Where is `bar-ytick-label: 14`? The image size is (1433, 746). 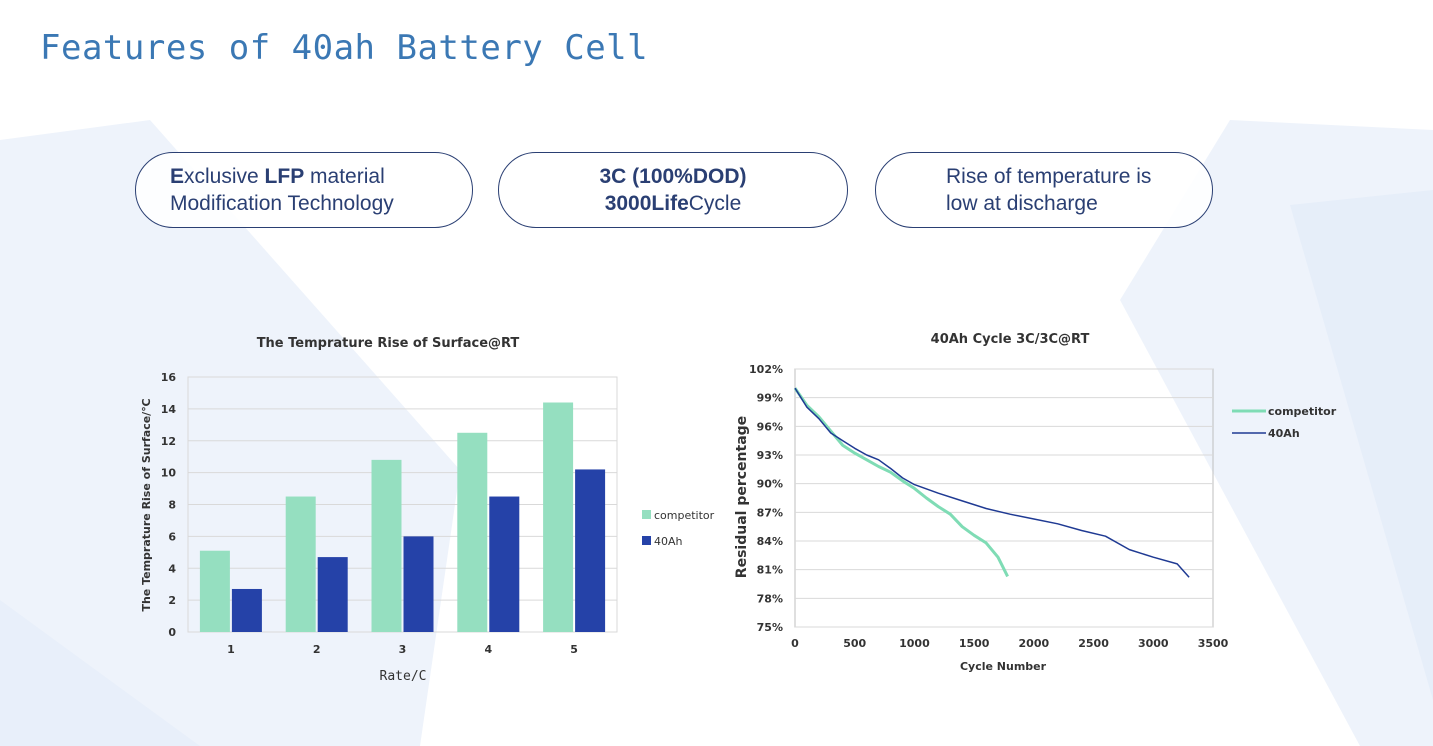
bar-ytick-label: 14 is located at coordinates (169, 409).